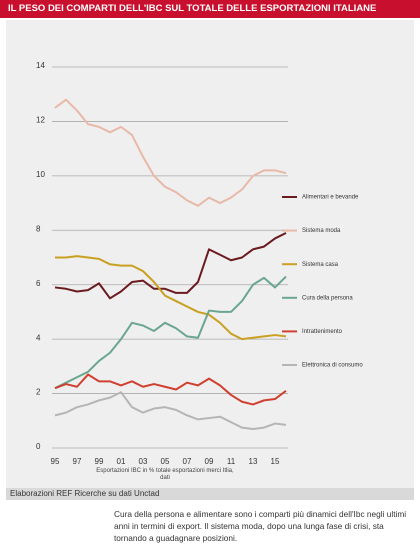 The height and width of the screenshot is (557, 420). I want to click on legend-label: Sistema moda, so click(321, 231).